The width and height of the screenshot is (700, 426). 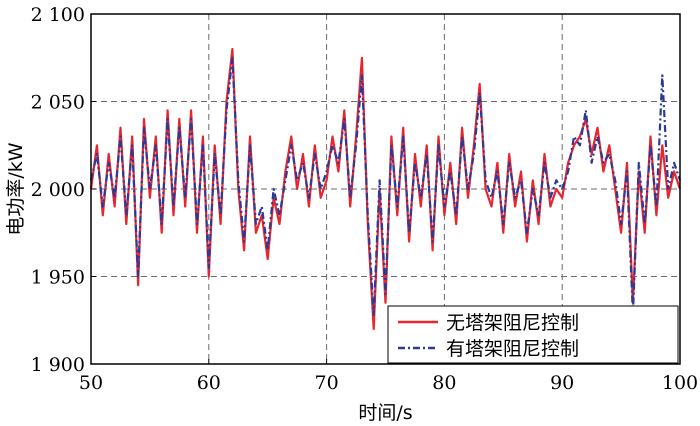 What do you see at coordinates (444, 383) in the screenshot?
I see `x-tick-label: 80` at bounding box center [444, 383].